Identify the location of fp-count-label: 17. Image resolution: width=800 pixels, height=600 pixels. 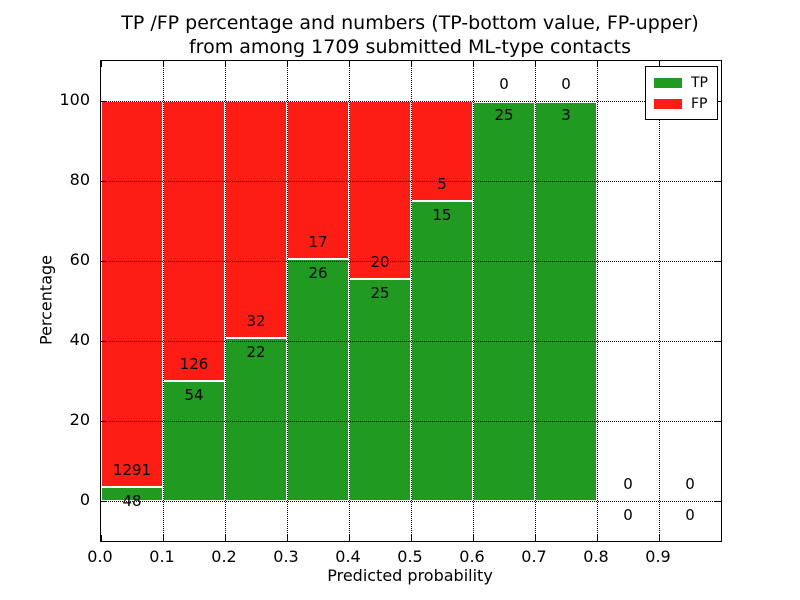
(318, 242).